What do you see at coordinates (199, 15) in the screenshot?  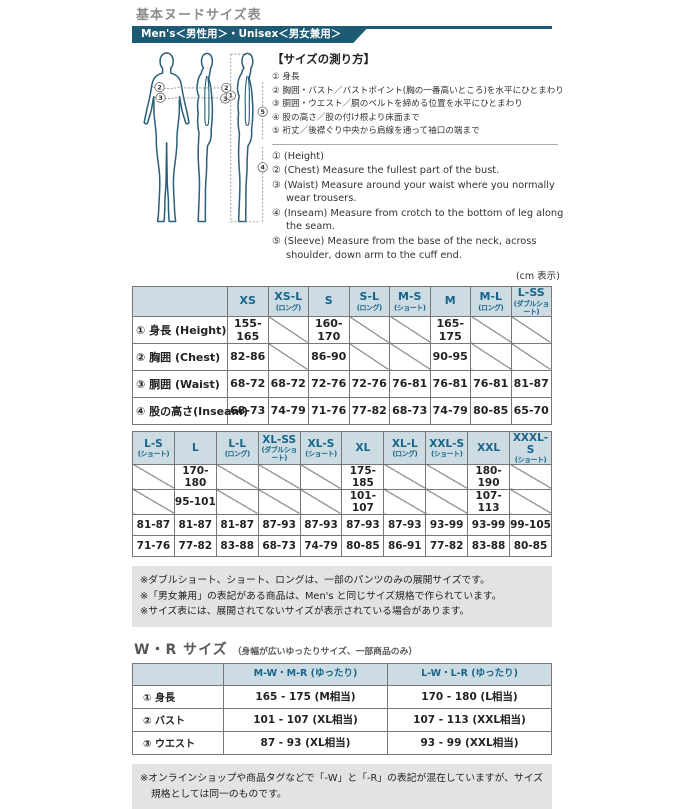 I see `page-title: 基本ヌードサイズ表` at bounding box center [199, 15].